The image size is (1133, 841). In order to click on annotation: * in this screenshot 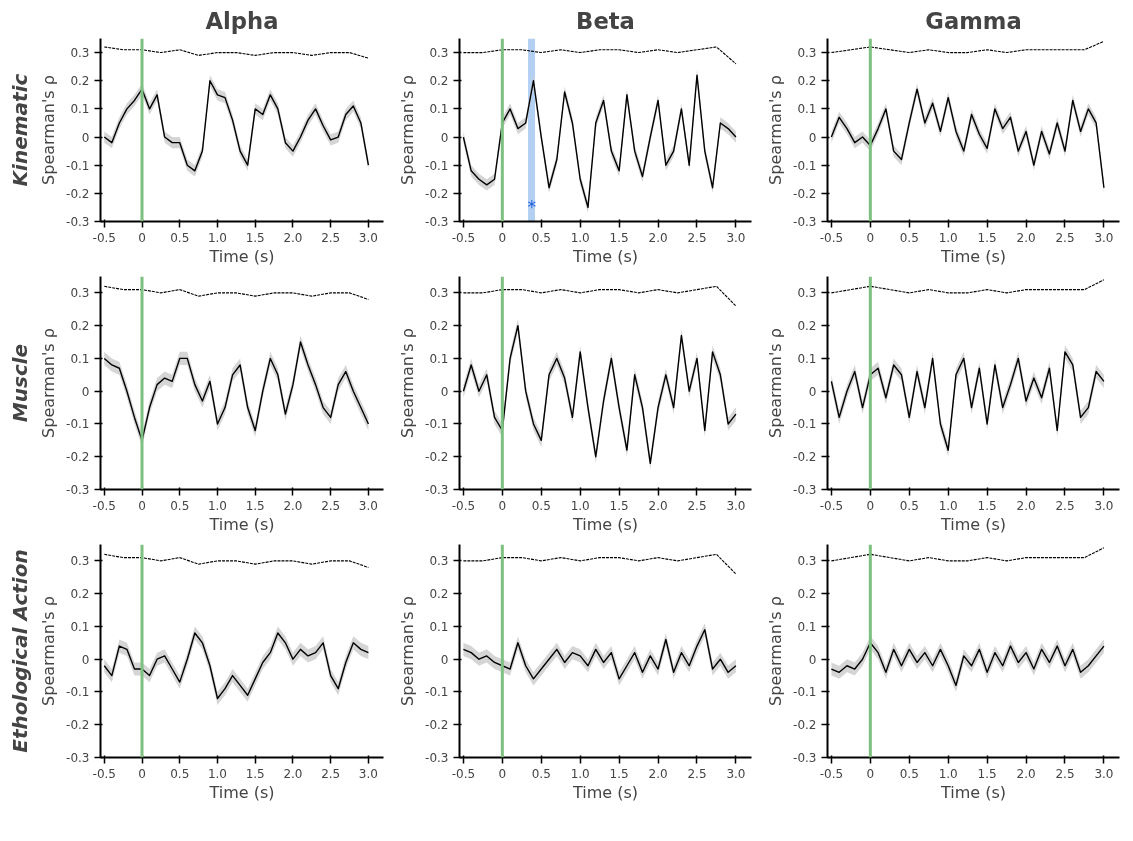, I will do `click(532, 207)`.